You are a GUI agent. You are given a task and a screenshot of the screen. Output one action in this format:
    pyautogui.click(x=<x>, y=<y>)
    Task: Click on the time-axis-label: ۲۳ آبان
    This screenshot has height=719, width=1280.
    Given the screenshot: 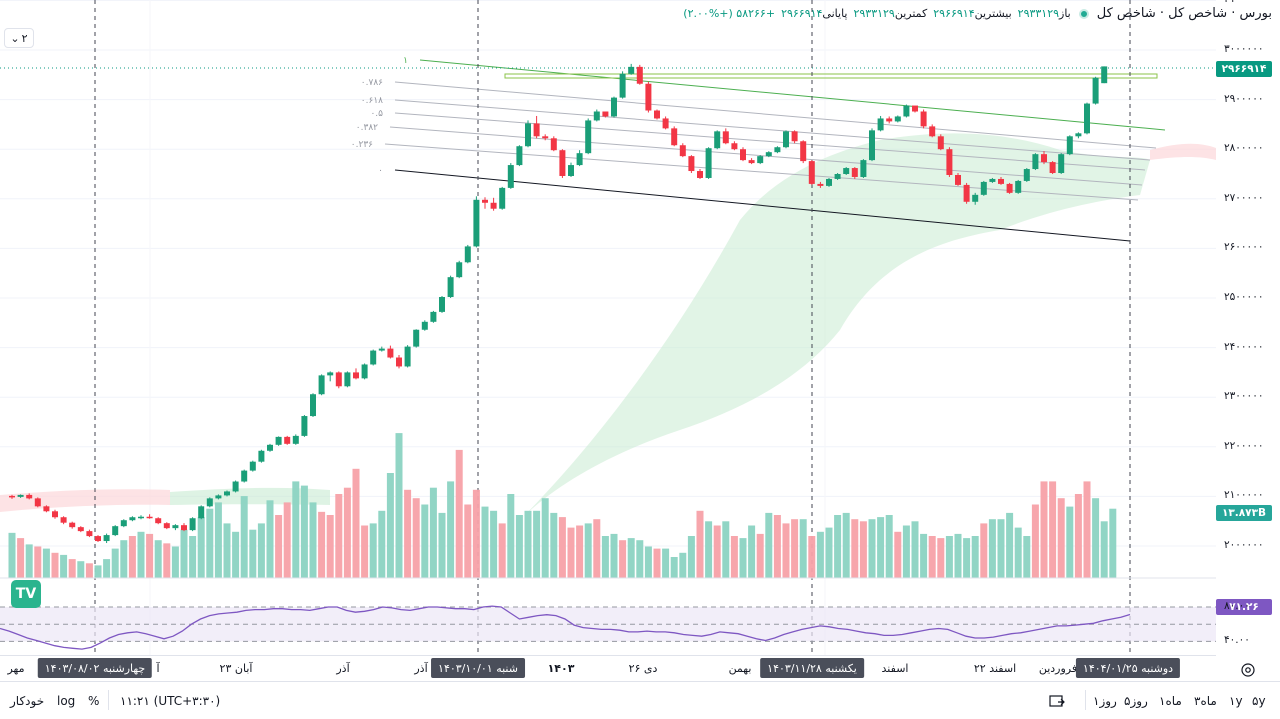 What is the action you would take?
    pyautogui.click(x=236, y=668)
    